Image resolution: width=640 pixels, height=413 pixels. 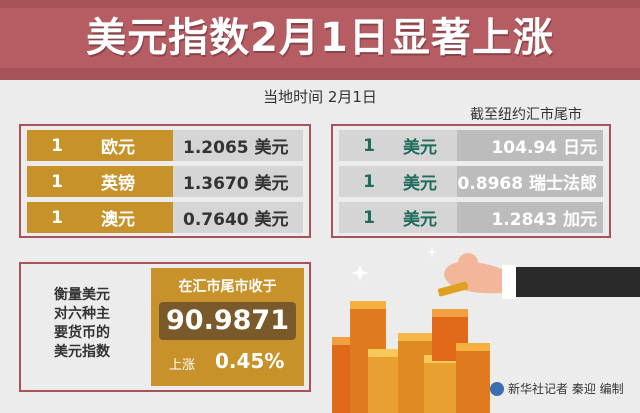 What do you see at coordinates (130, 217) in the screenshot?
I see `rate-currency: 澳元` at bounding box center [130, 217].